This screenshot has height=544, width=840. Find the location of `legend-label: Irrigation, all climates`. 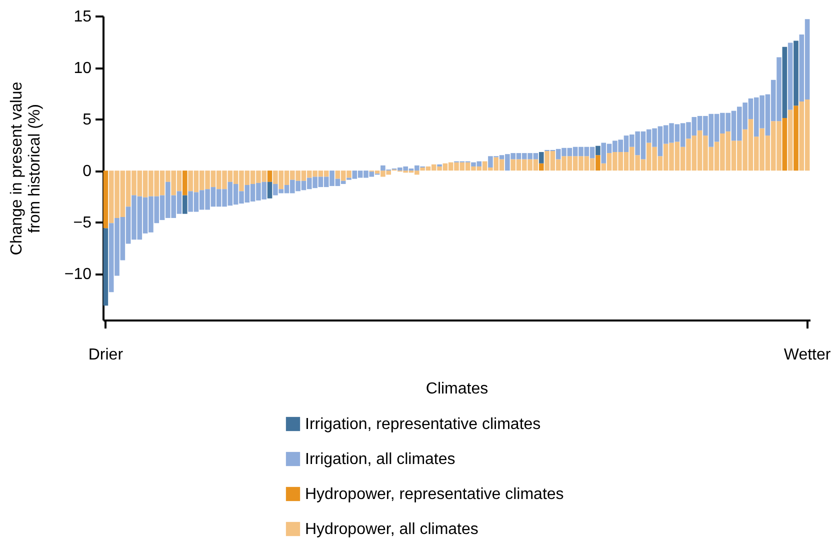

legend-label: Irrigation, all climates is located at coordinates (380, 459).